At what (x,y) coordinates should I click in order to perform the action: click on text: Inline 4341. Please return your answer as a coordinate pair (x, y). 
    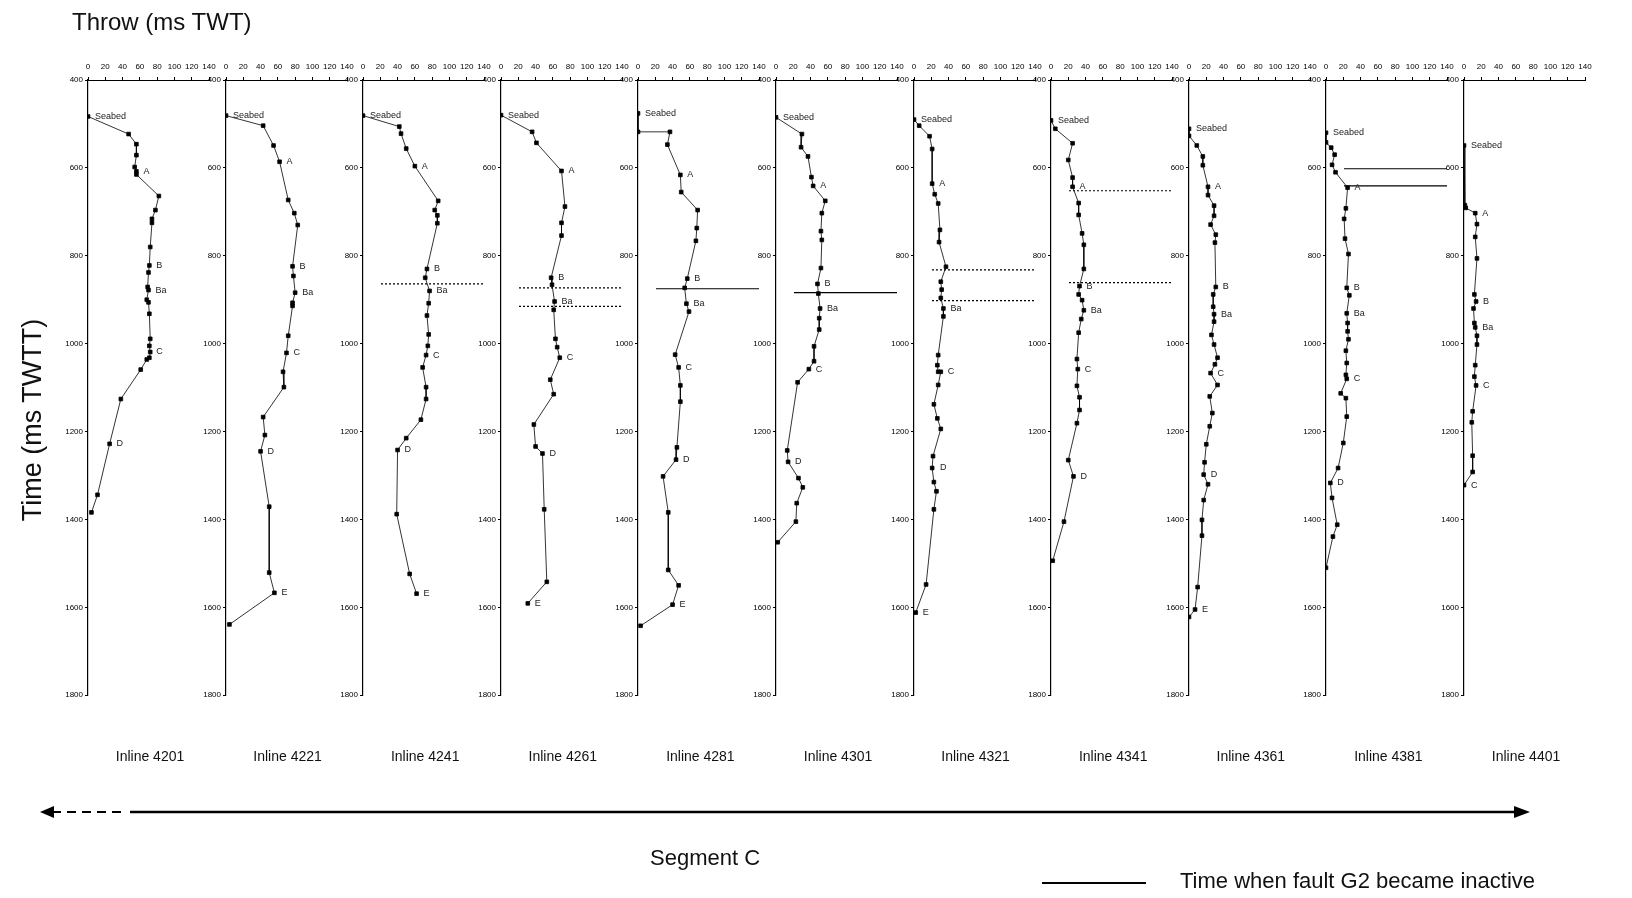
    Looking at the image, I should click on (1113, 756).